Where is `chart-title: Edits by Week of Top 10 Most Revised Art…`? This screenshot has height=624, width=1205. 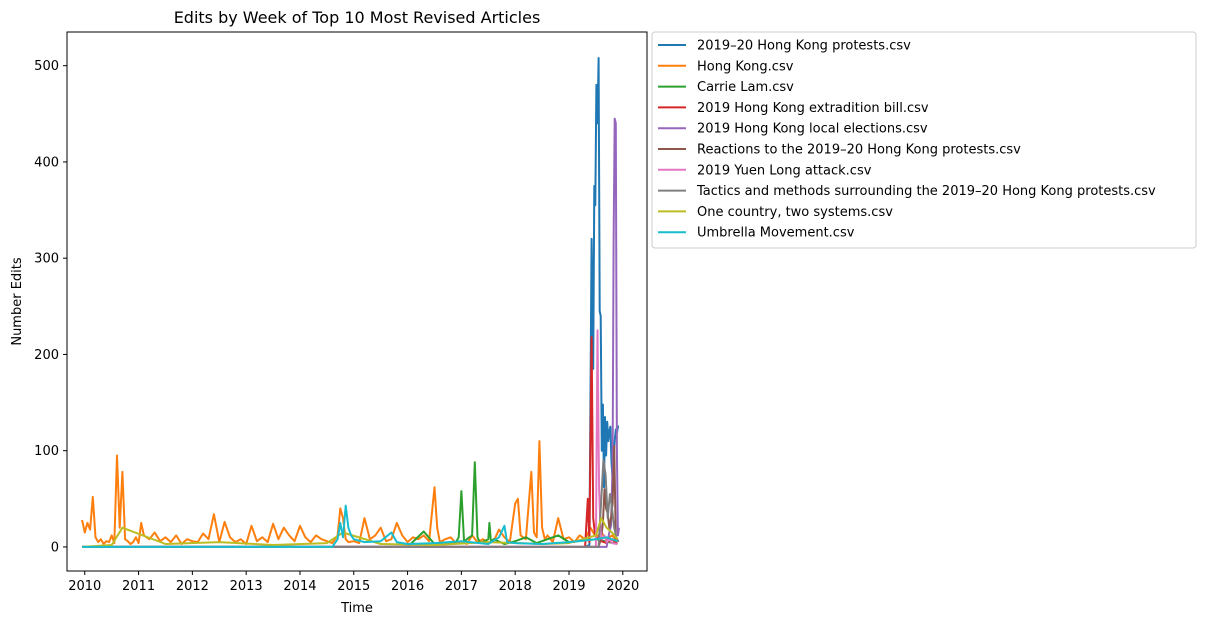
chart-title: Edits by Week of Top 10 Most Revised Art… is located at coordinates (357, 17).